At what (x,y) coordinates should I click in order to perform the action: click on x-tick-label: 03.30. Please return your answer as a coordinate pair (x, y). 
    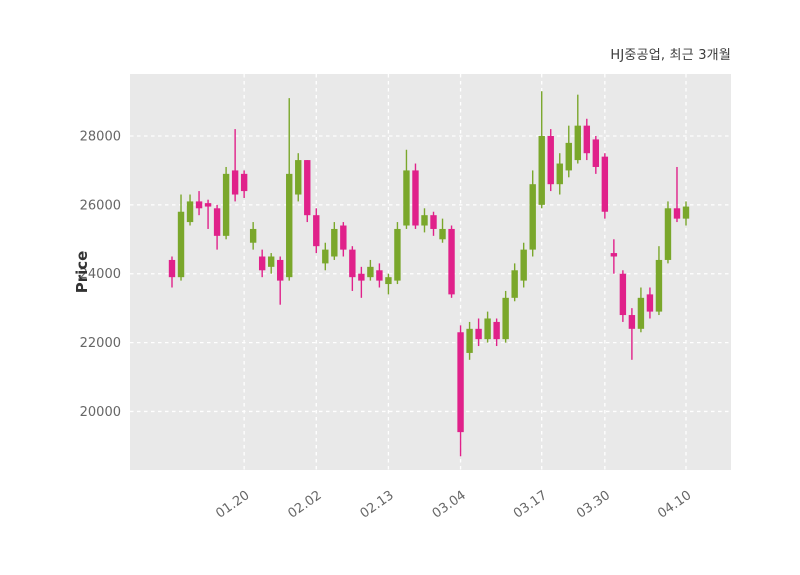
    Looking at the image, I should click on (593, 505).